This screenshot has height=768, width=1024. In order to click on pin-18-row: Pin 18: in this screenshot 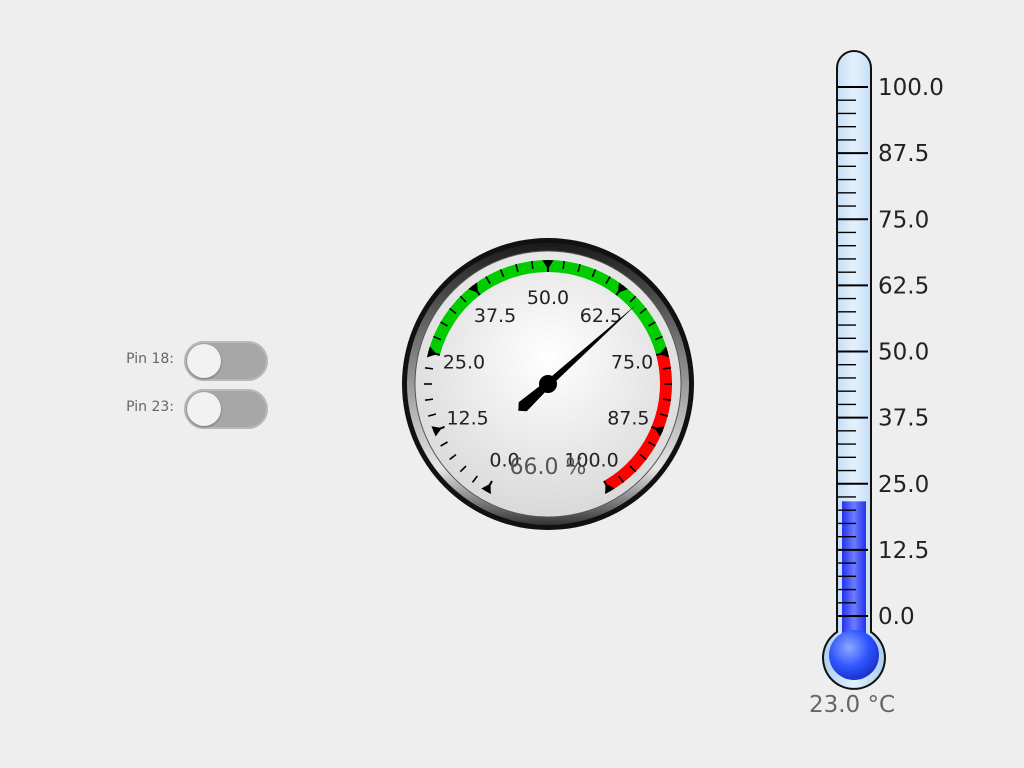, I will do `click(150, 361)`.